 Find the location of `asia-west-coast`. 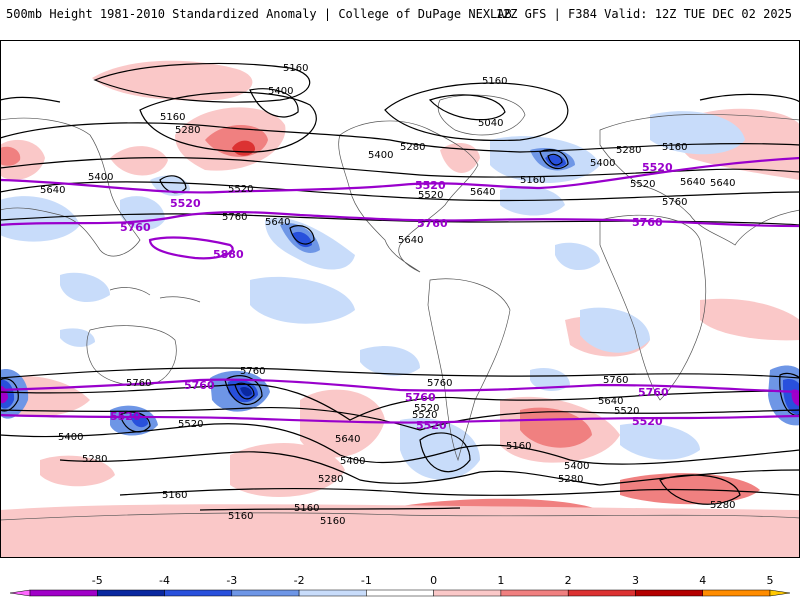

asia-west-coast is located at coordinates (70, 187).